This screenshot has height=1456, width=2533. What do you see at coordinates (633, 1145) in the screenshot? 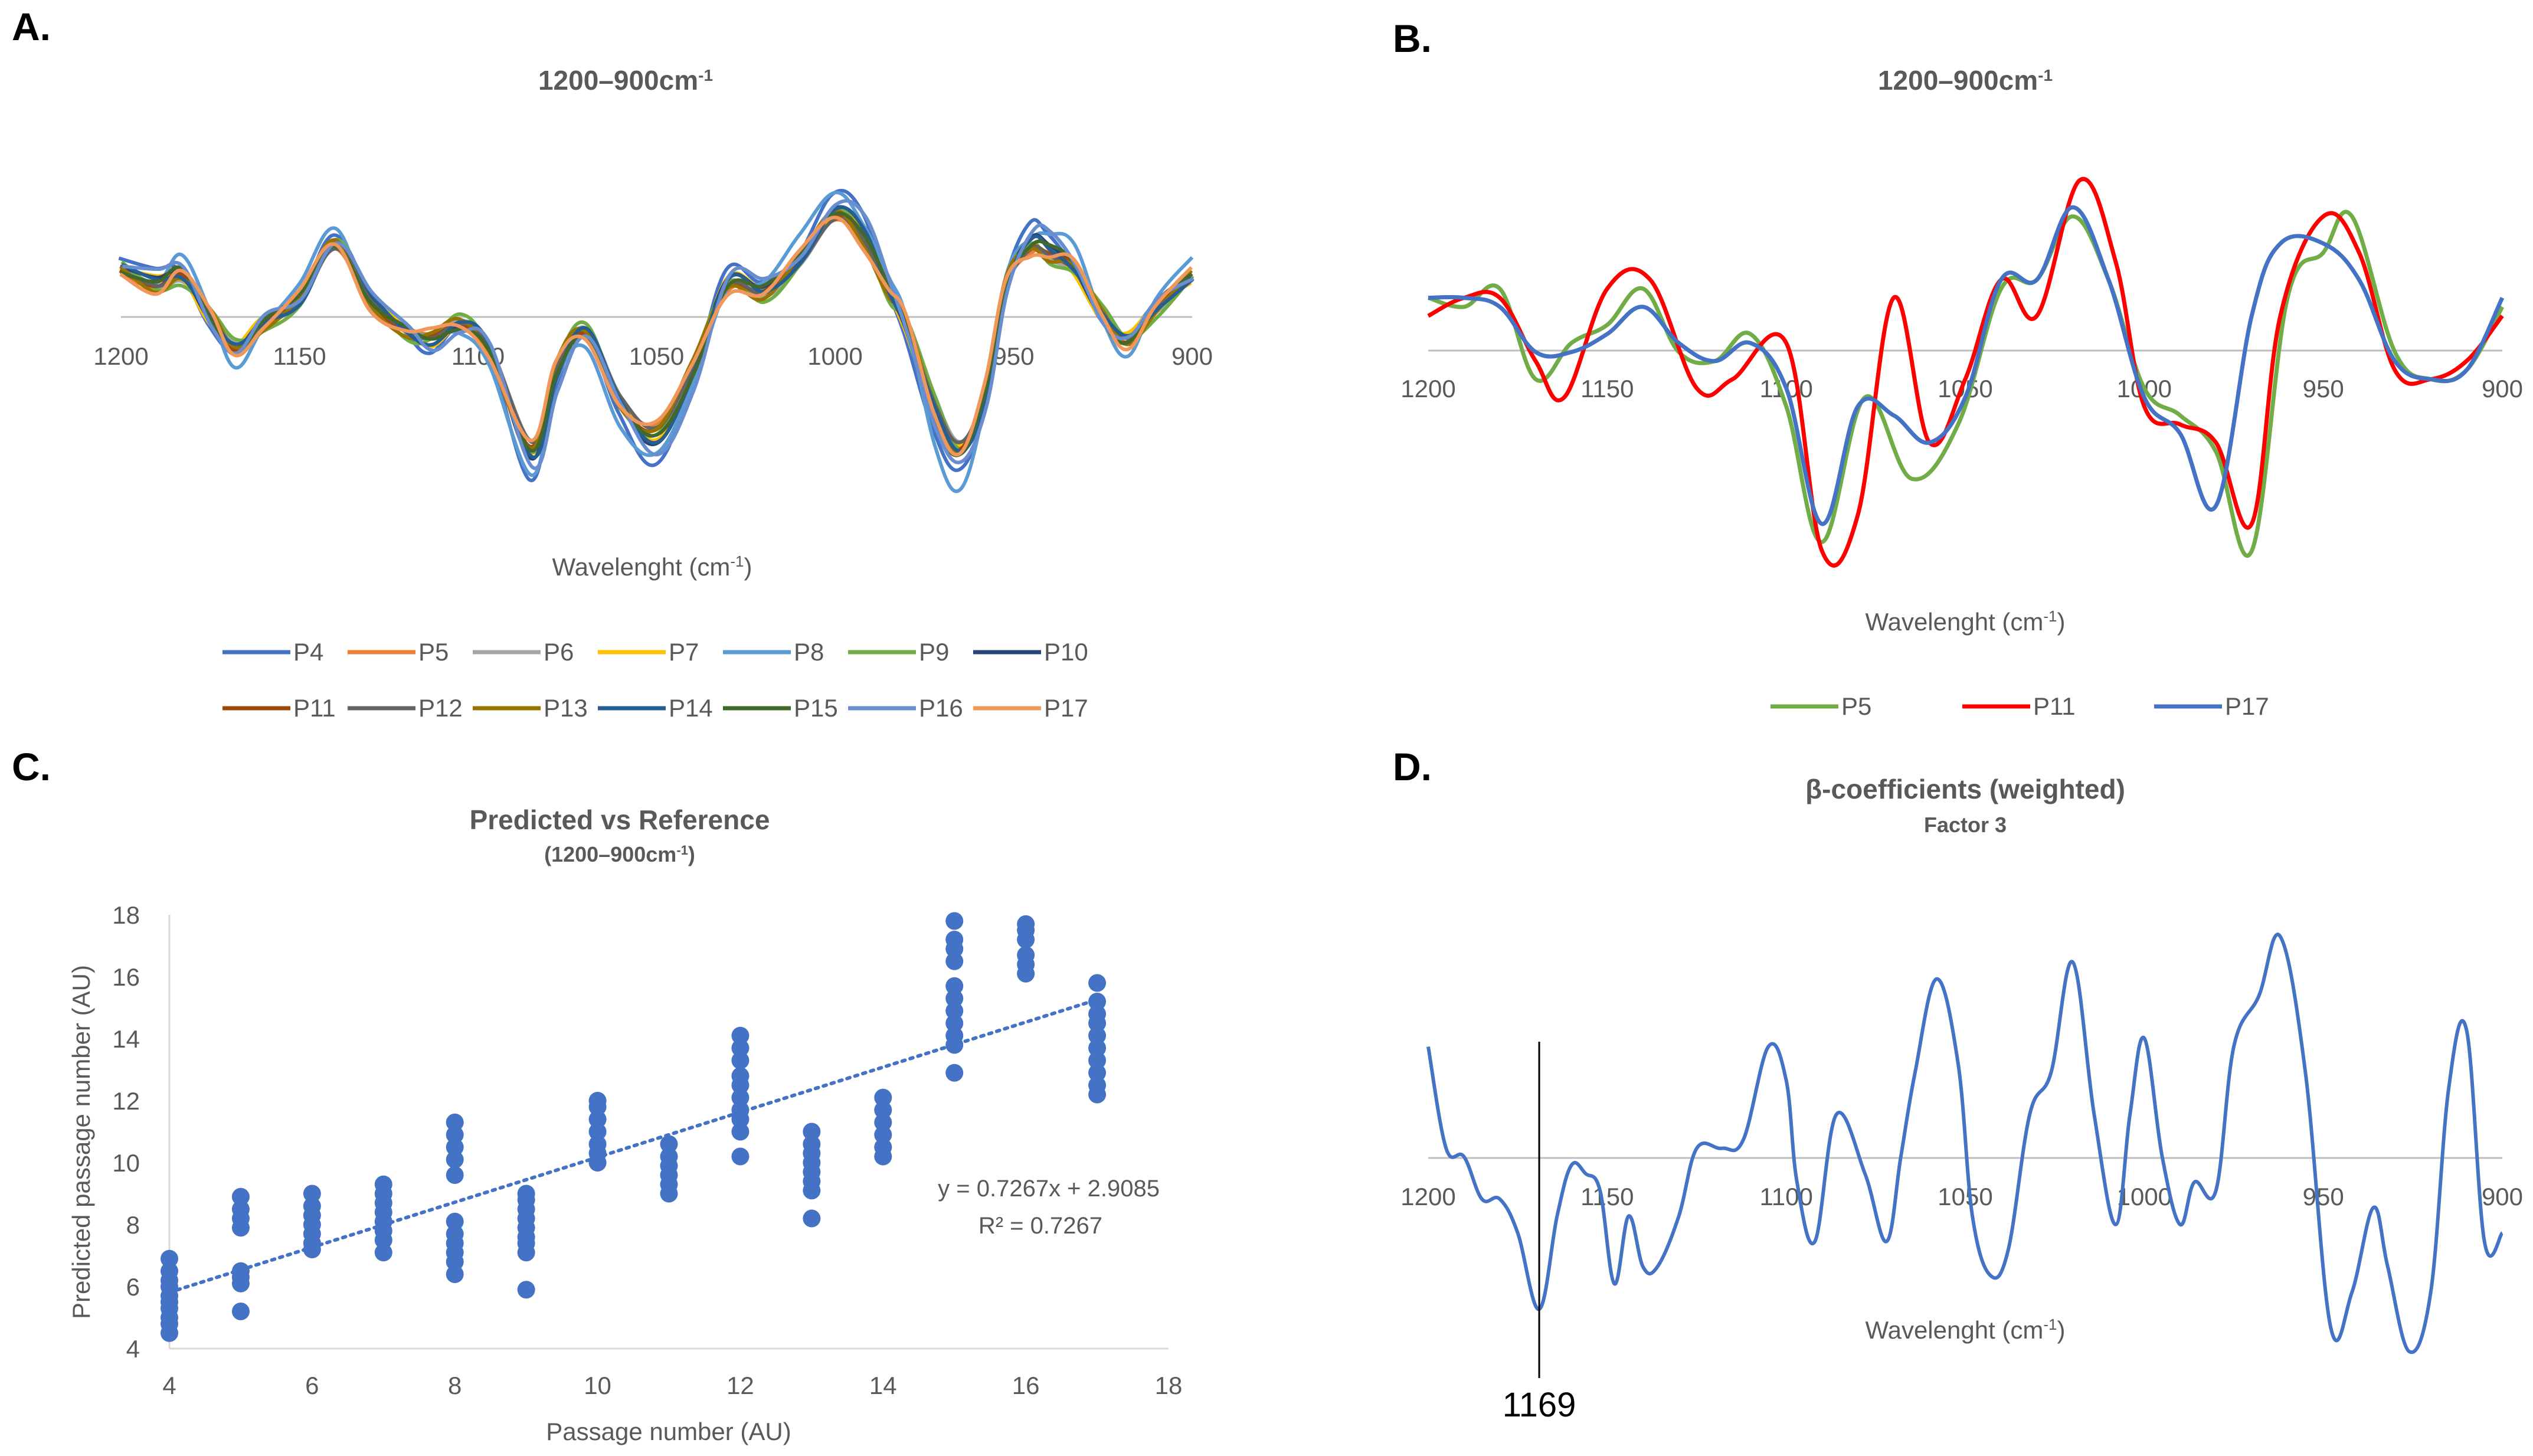
I see `panel-c-trendline` at bounding box center [633, 1145].